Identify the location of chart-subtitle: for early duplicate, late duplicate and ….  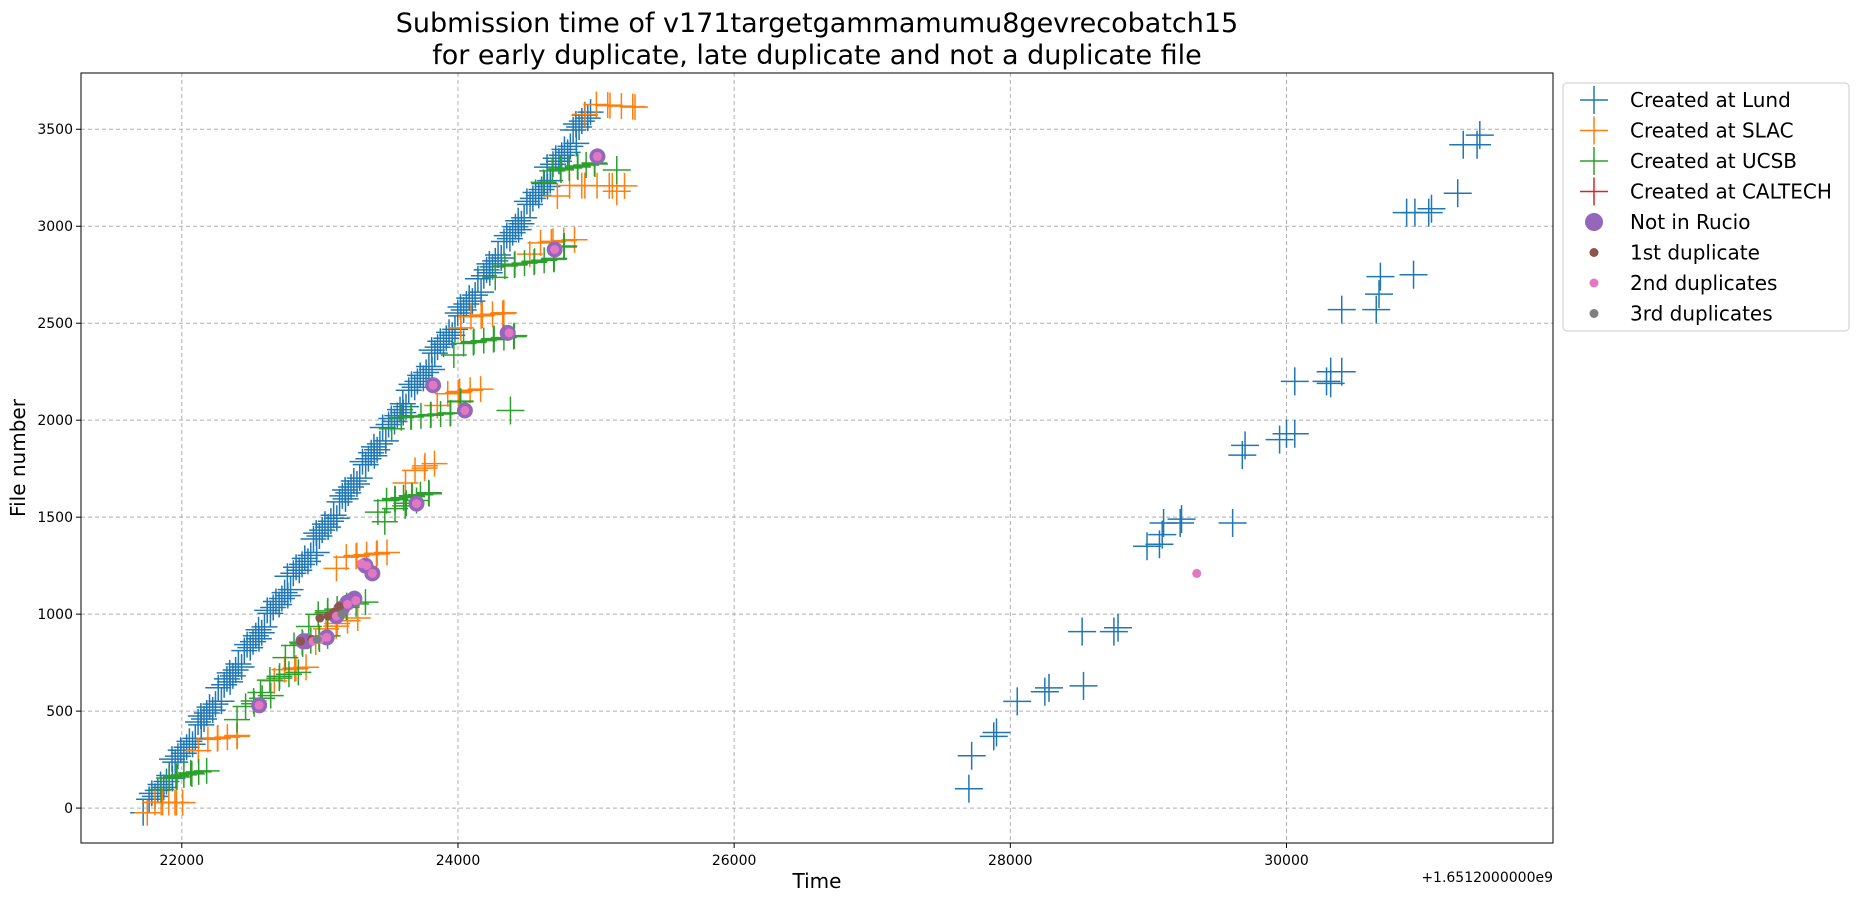
(817, 55).